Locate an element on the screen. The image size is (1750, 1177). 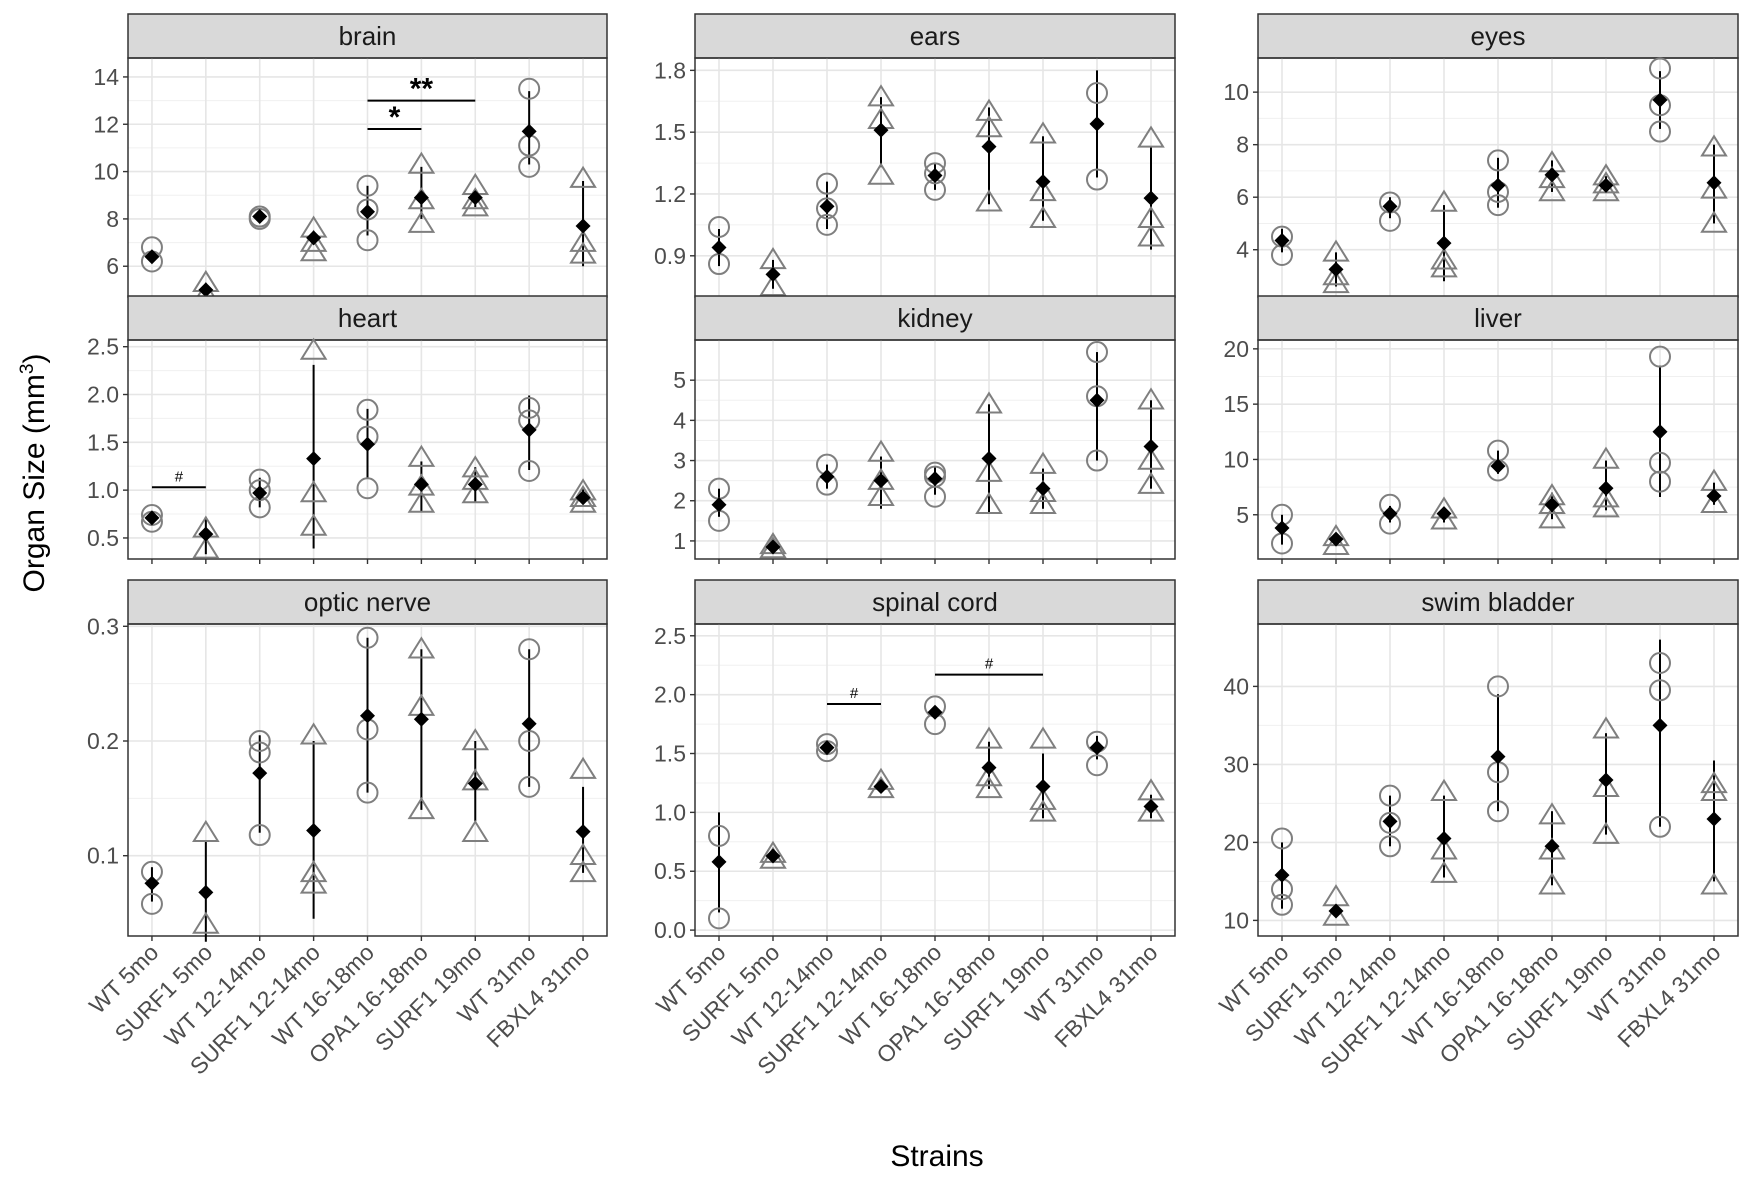
facet-strip-label: optic nerve is located at coordinates (367, 602).